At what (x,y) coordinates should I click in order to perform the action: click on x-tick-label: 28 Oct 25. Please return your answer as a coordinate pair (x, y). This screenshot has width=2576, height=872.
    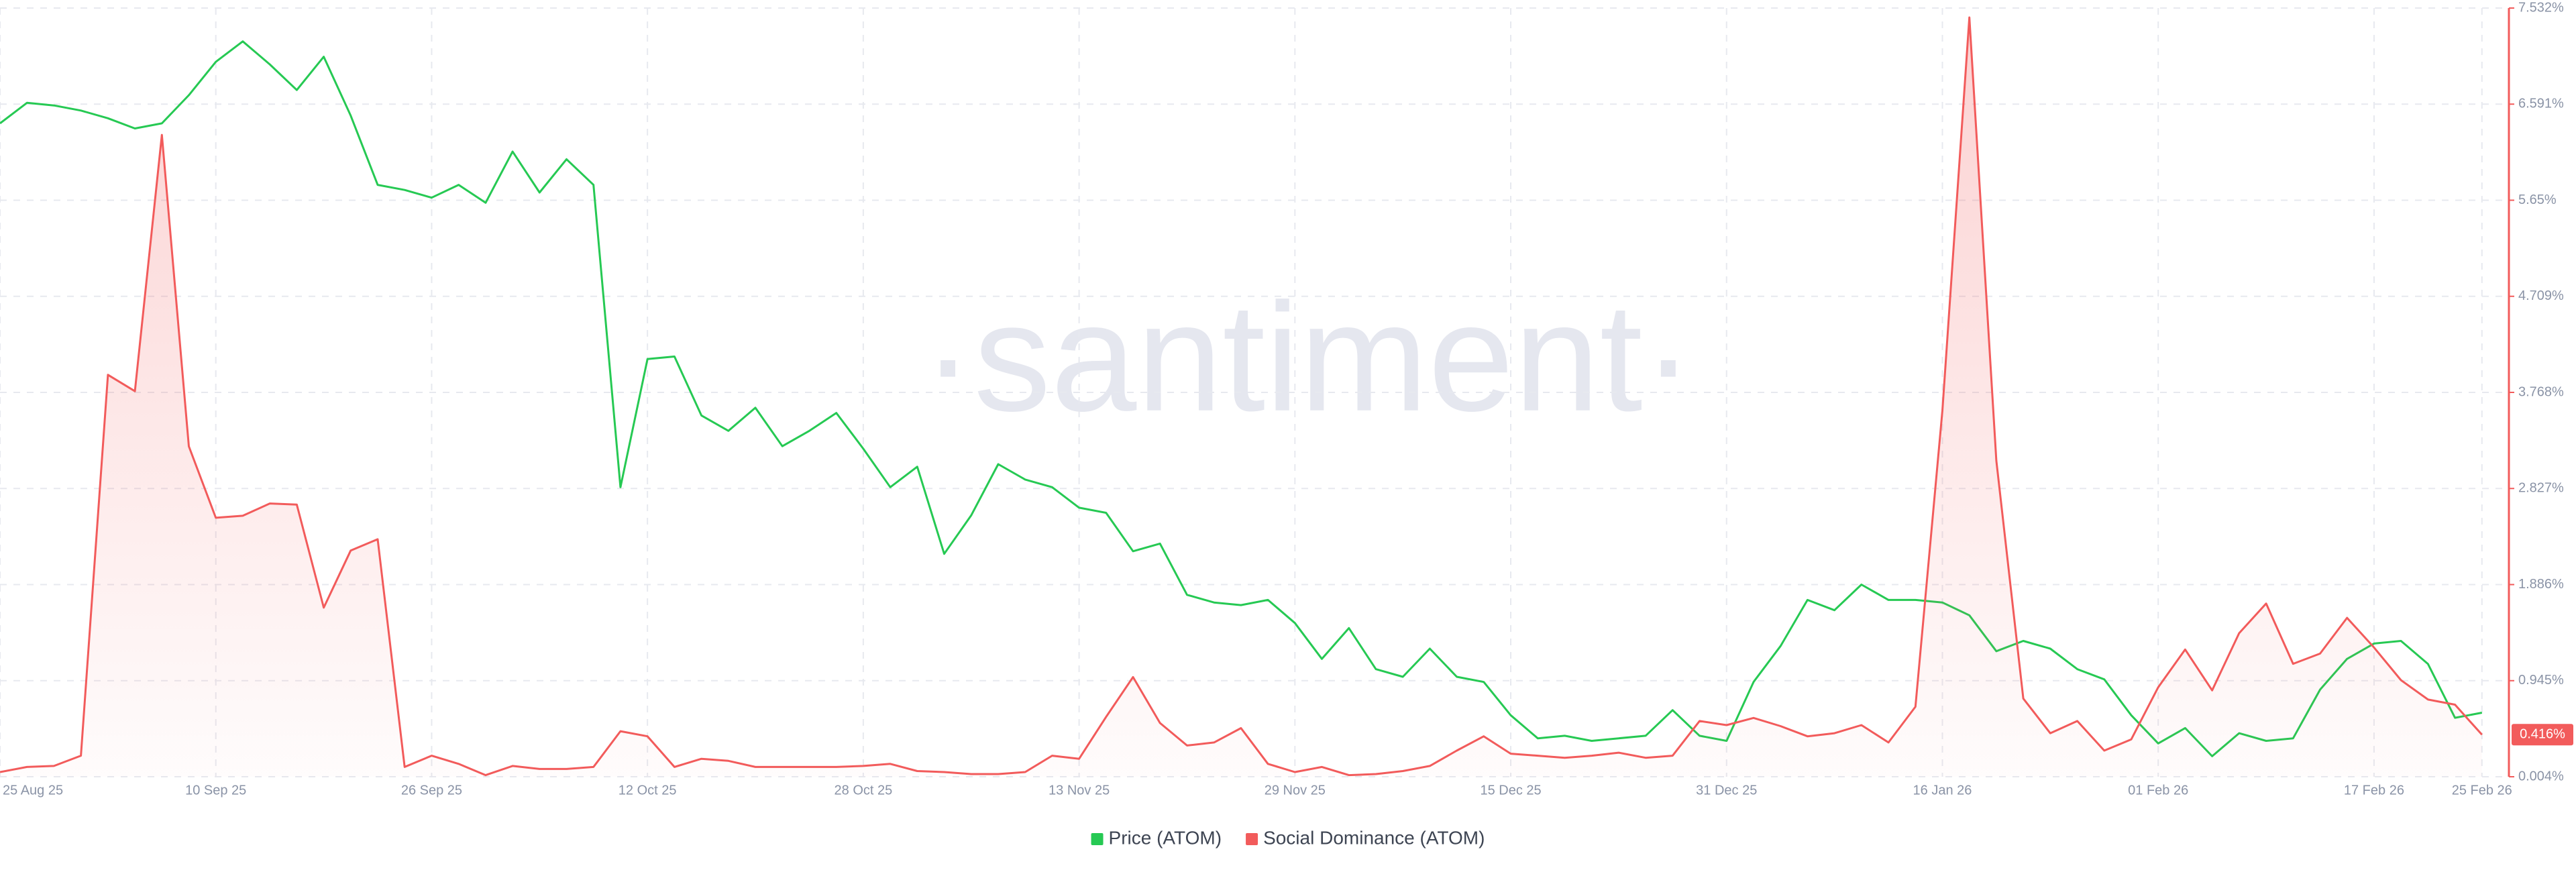
    Looking at the image, I should click on (864, 790).